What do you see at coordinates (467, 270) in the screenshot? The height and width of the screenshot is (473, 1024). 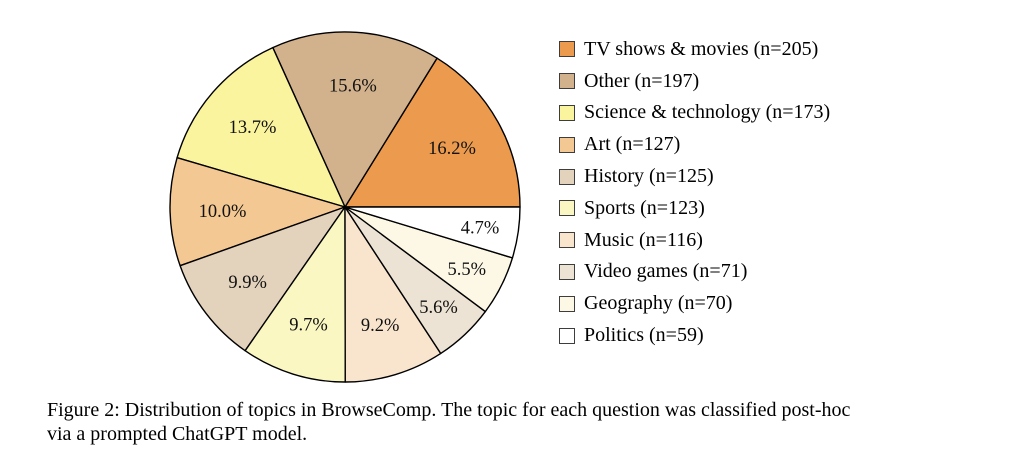 I see `pie-percent-label: 5.5%` at bounding box center [467, 270].